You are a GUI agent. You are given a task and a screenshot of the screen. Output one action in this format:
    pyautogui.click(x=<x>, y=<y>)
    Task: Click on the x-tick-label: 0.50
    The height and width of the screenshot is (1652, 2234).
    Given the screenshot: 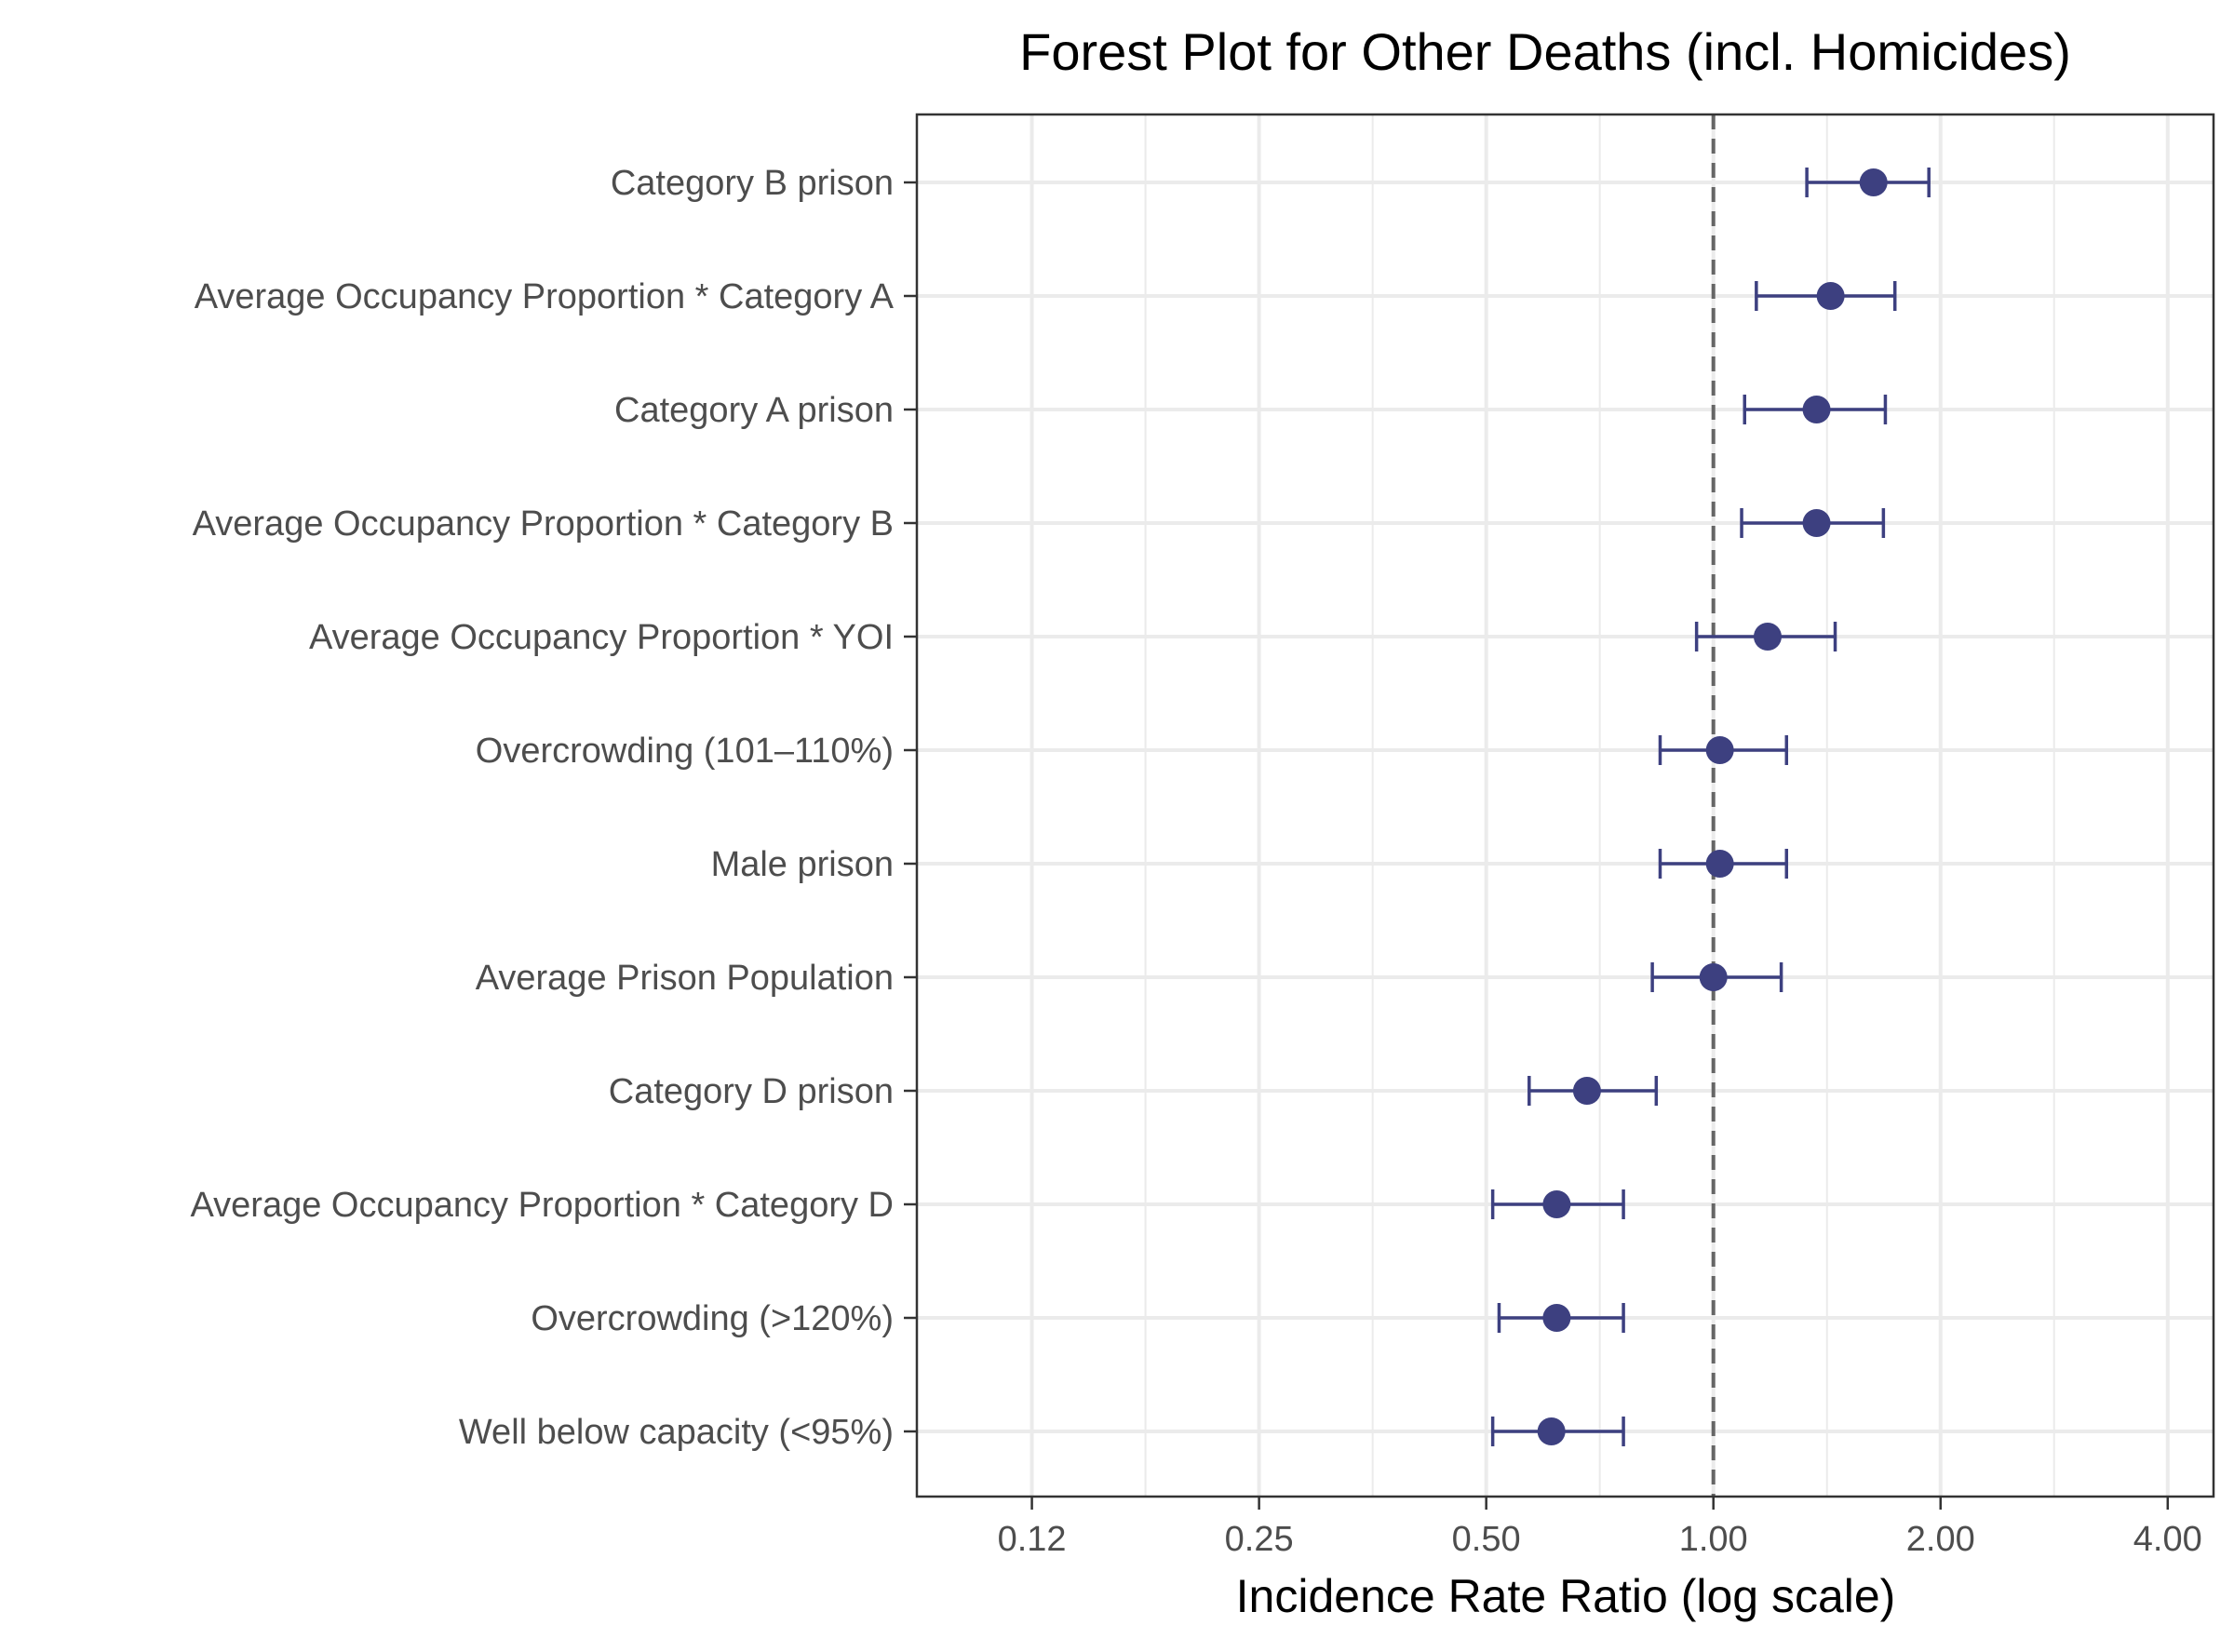 What is the action you would take?
    pyautogui.click(x=1486, y=1540)
    